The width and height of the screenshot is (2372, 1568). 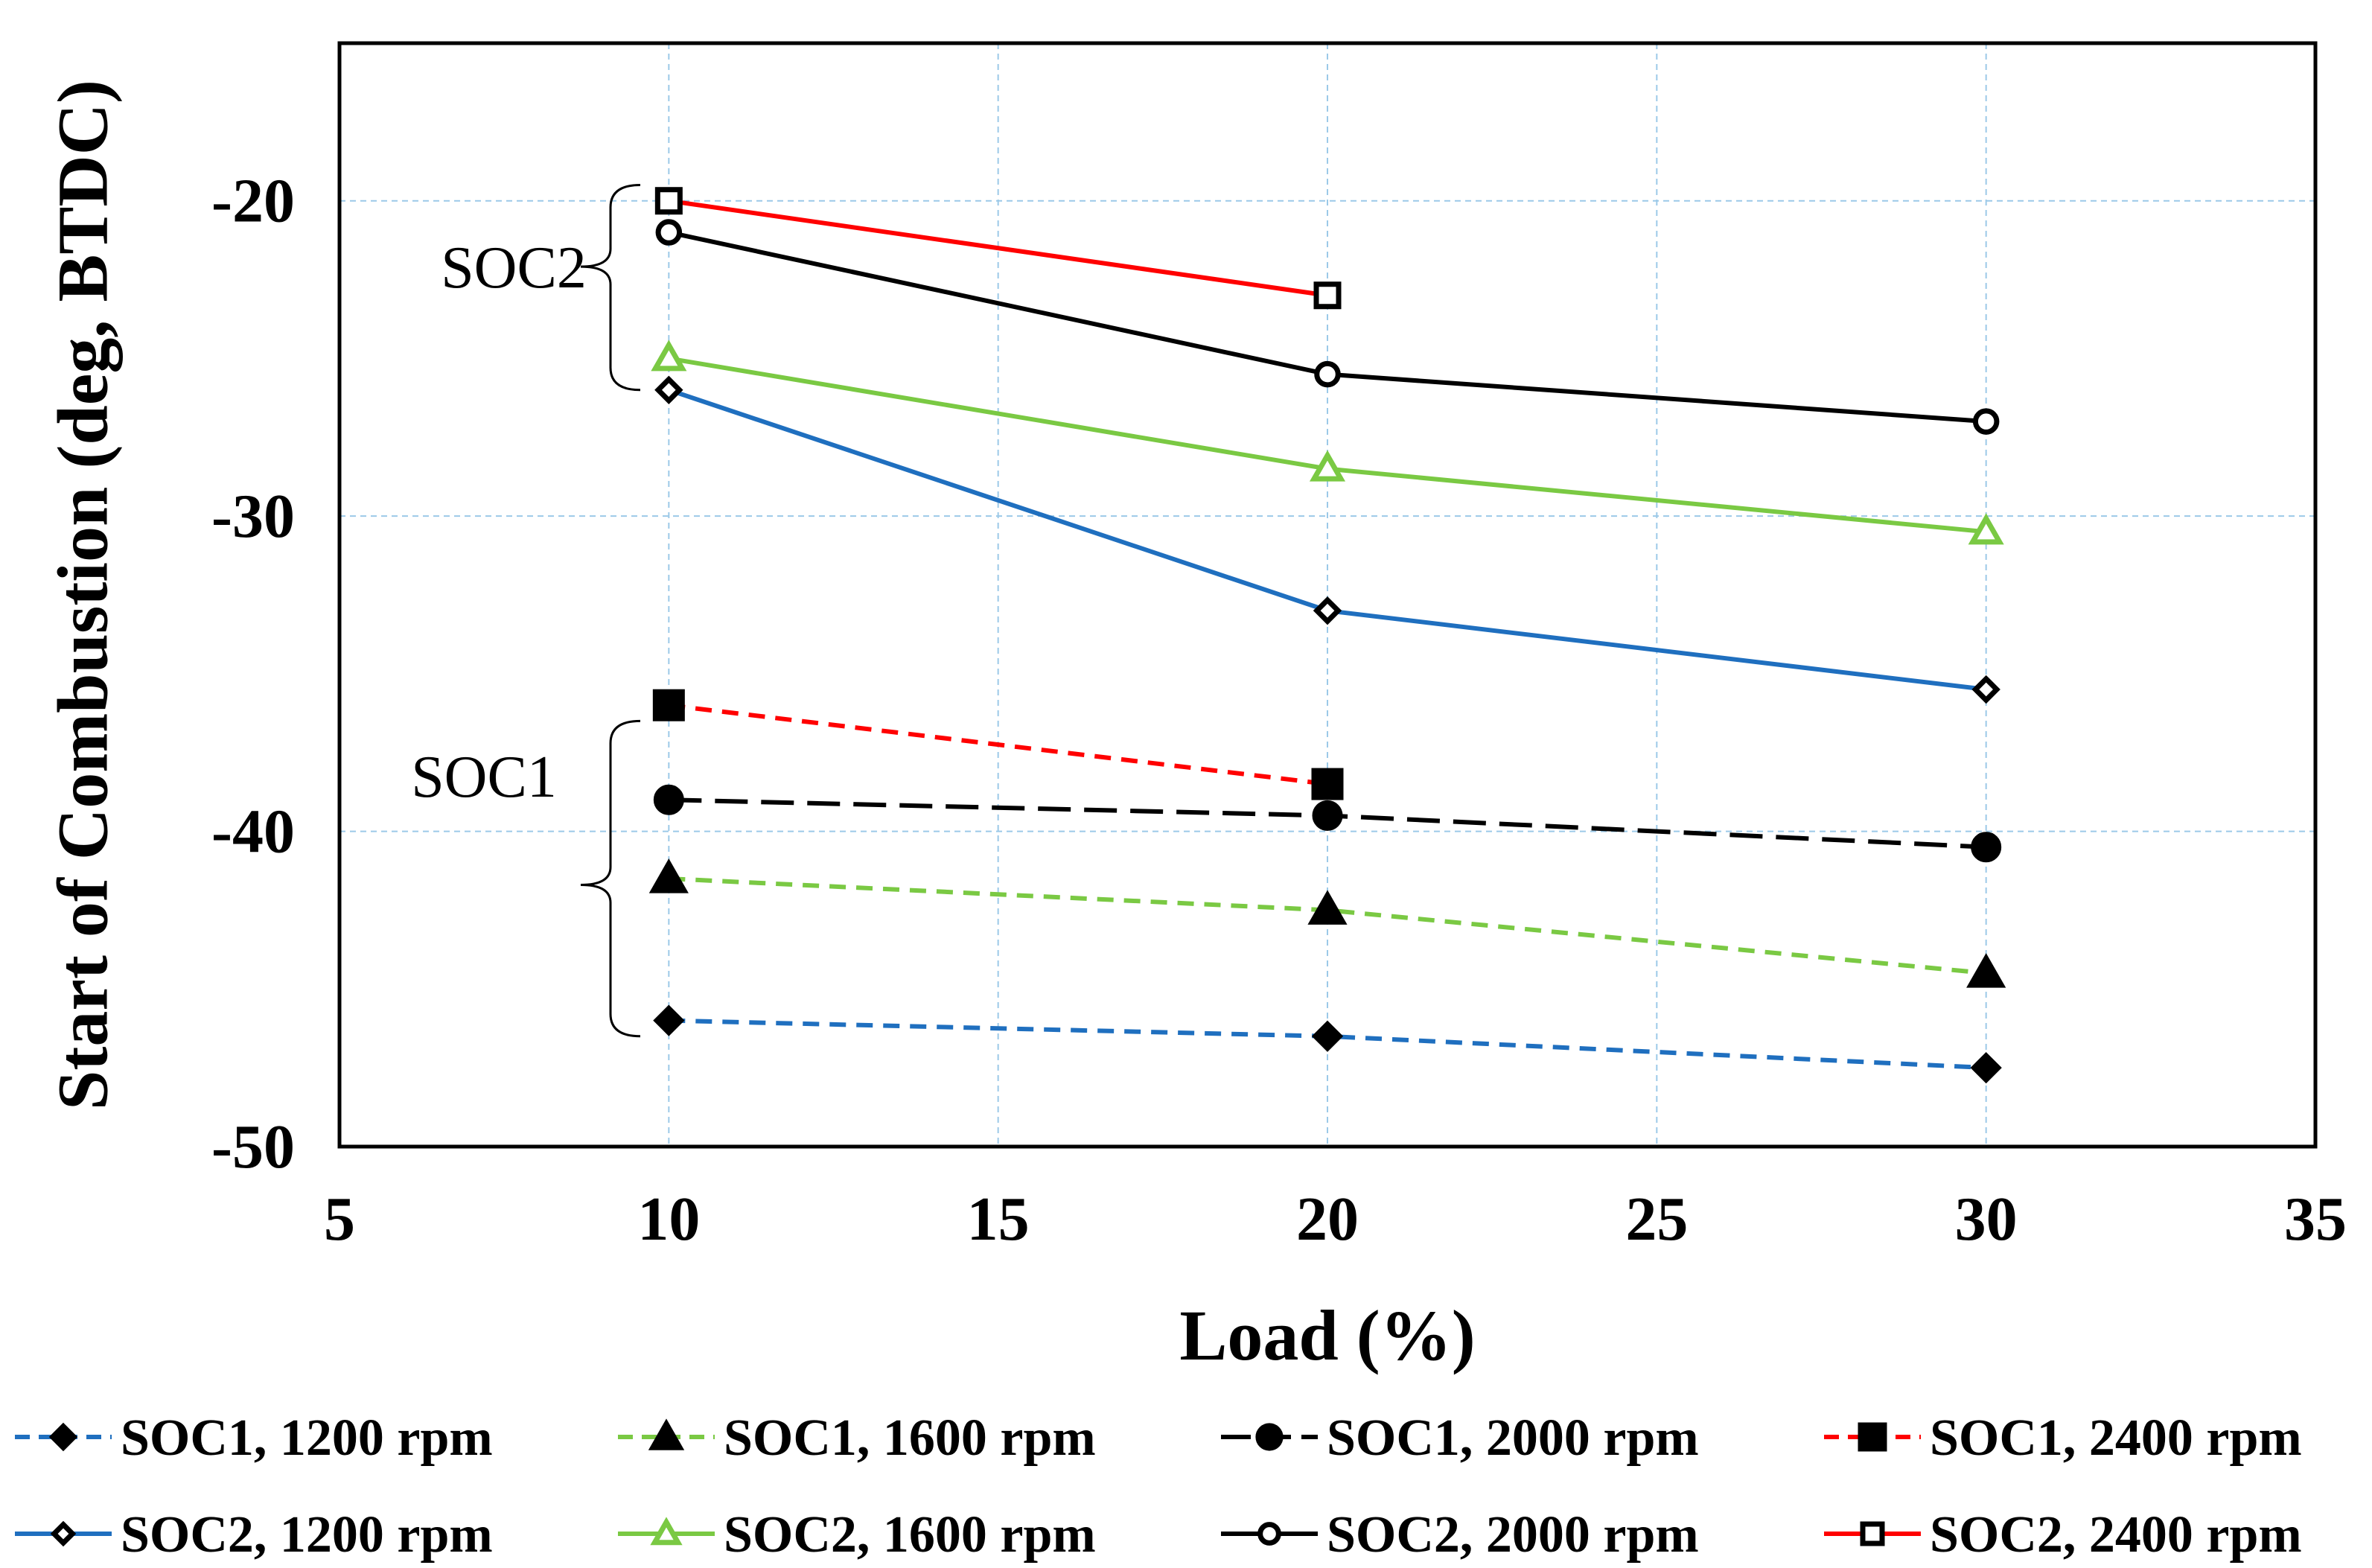 I want to click on annotation-brackets: SOC2 SOC1, so click(x=526, y=611).